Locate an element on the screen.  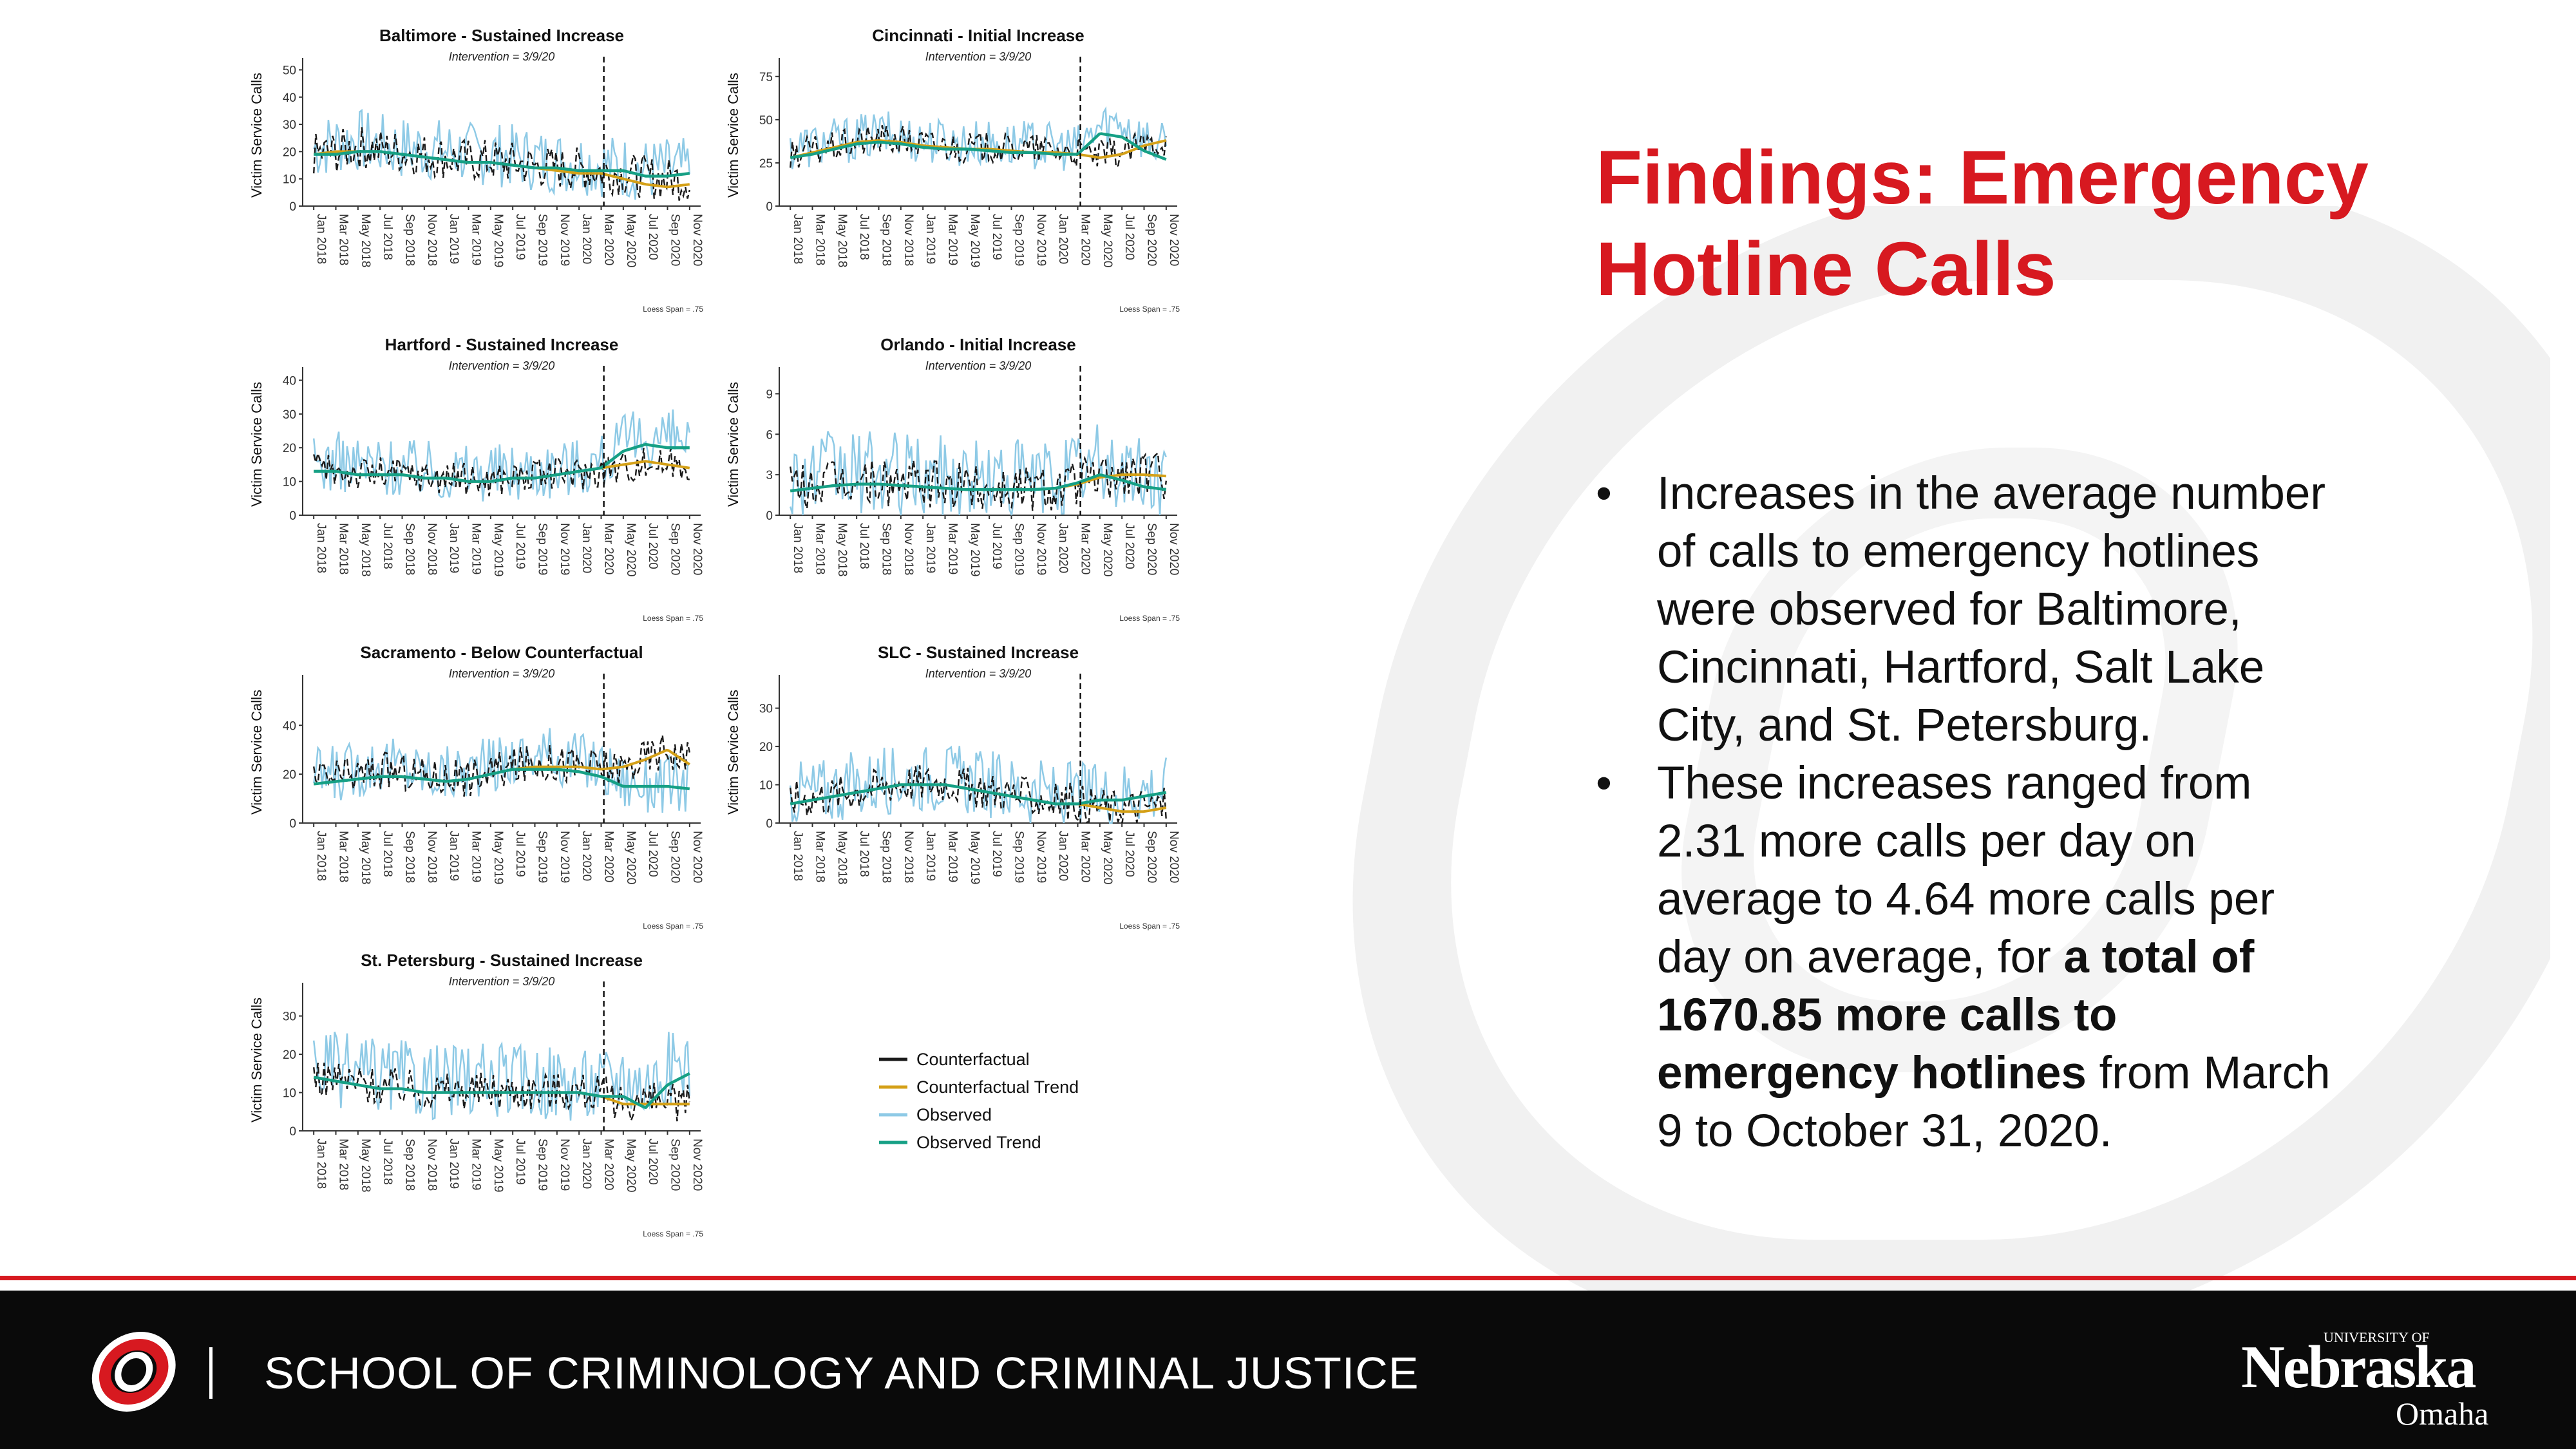
series-counterfactual is located at coordinates (978, 147).